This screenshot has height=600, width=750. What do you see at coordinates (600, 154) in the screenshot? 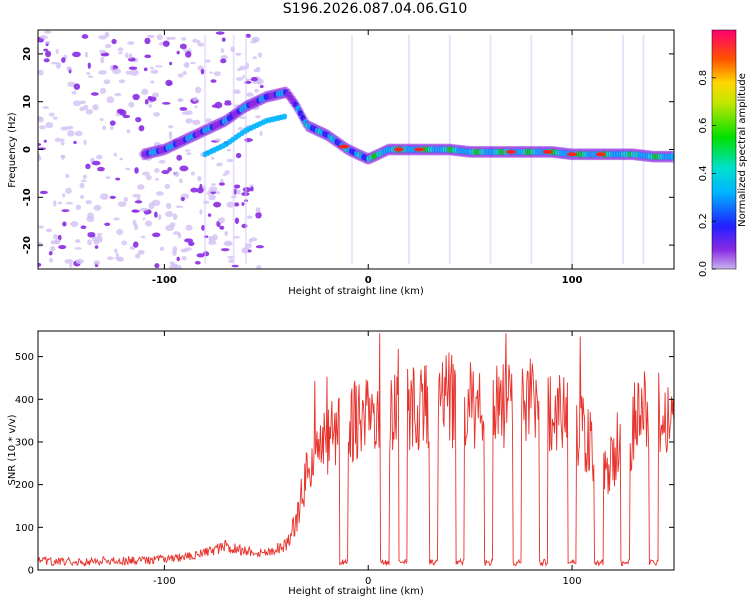
I see `ridge-hotspot` at bounding box center [600, 154].